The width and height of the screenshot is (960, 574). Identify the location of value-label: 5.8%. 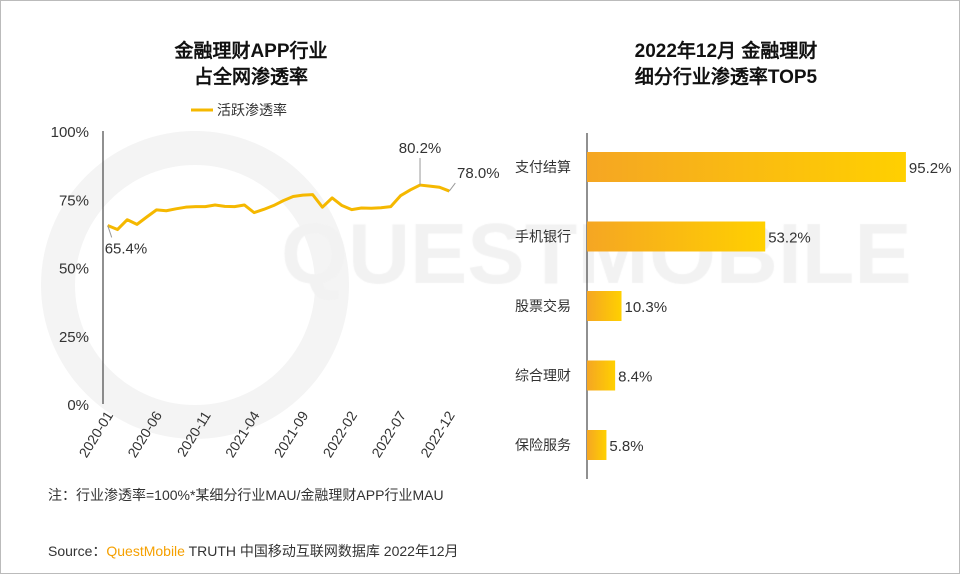
(626, 446).